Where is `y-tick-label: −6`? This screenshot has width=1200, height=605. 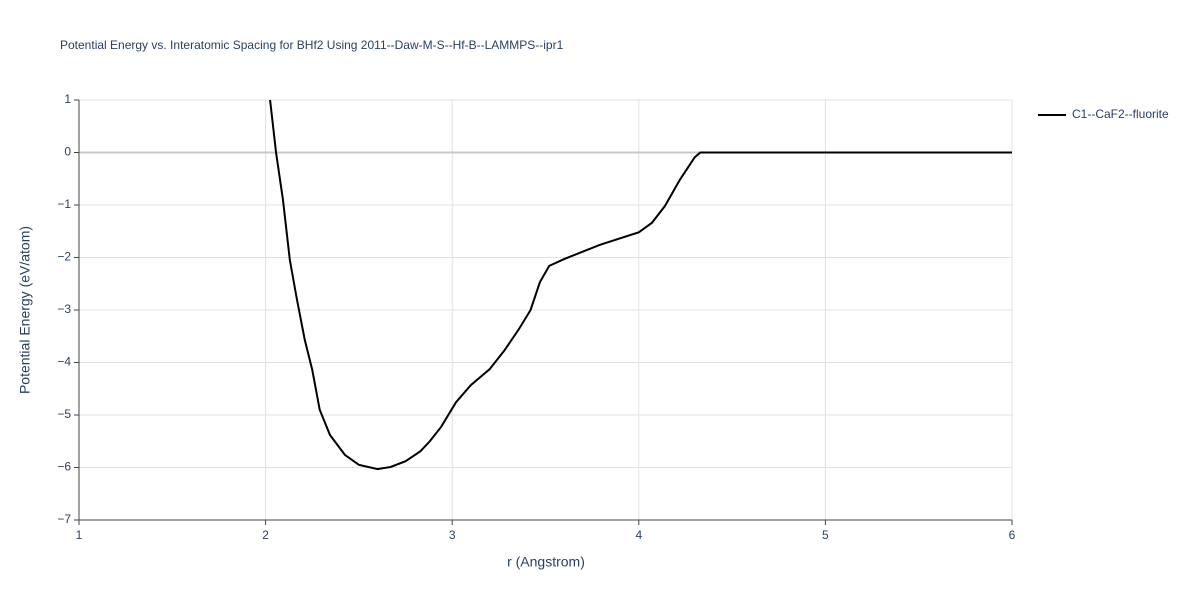
y-tick-label: −6 is located at coordinates (64, 467).